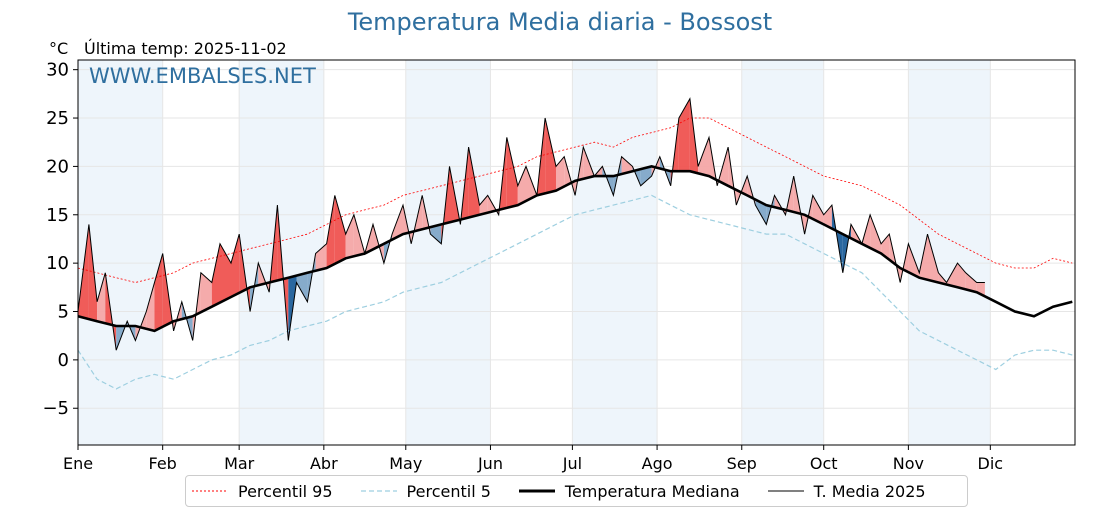 The height and width of the screenshot is (507, 1120). What do you see at coordinates (57, 263) in the screenshot?
I see `y-tick-label: 10` at bounding box center [57, 263].